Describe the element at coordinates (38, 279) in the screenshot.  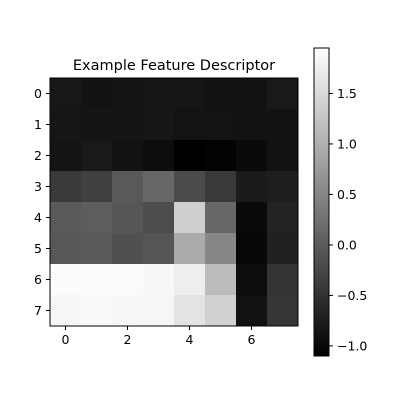
I see `y-tick-label: 6` at that location.